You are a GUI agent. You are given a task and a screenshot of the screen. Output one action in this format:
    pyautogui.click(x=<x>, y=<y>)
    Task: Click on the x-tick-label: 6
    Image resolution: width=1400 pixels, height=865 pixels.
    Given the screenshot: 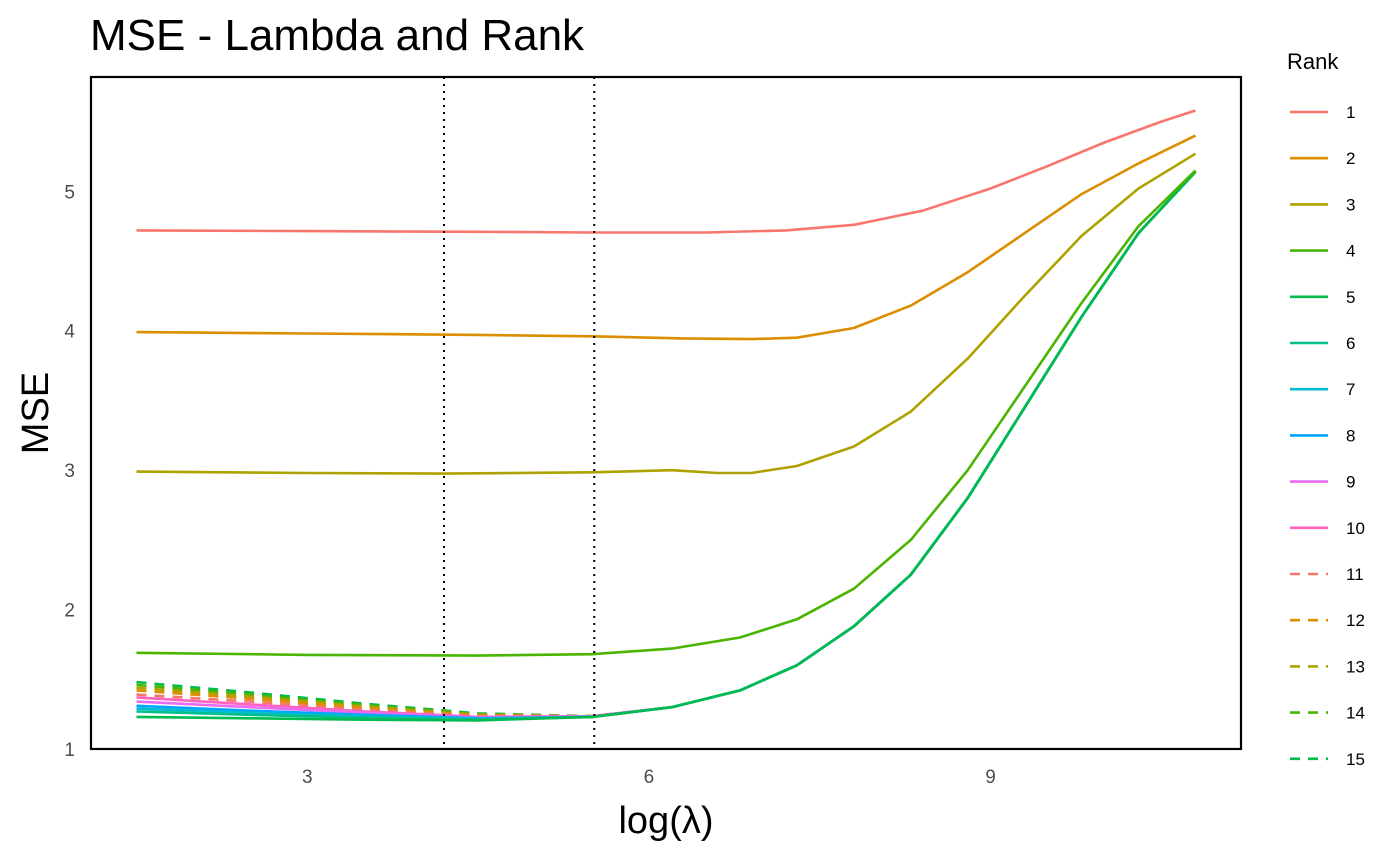 What is the action you would take?
    pyautogui.click(x=649, y=777)
    